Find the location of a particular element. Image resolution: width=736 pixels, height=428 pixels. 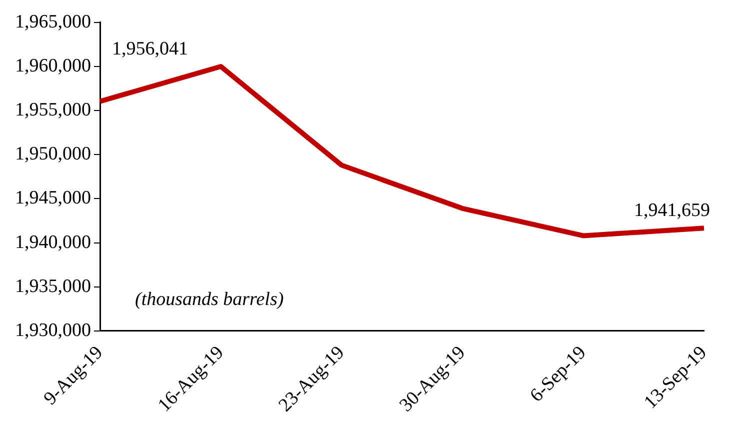

data-label: 1,941,659 is located at coordinates (672, 211).